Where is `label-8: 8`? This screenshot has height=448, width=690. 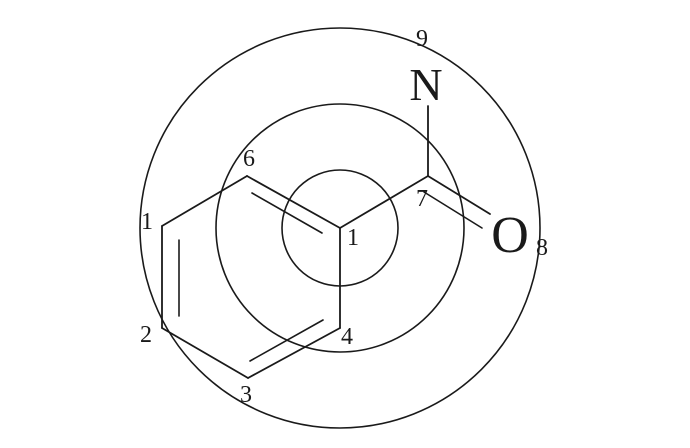 label-8: 8 is located at coordinates (542, 248).